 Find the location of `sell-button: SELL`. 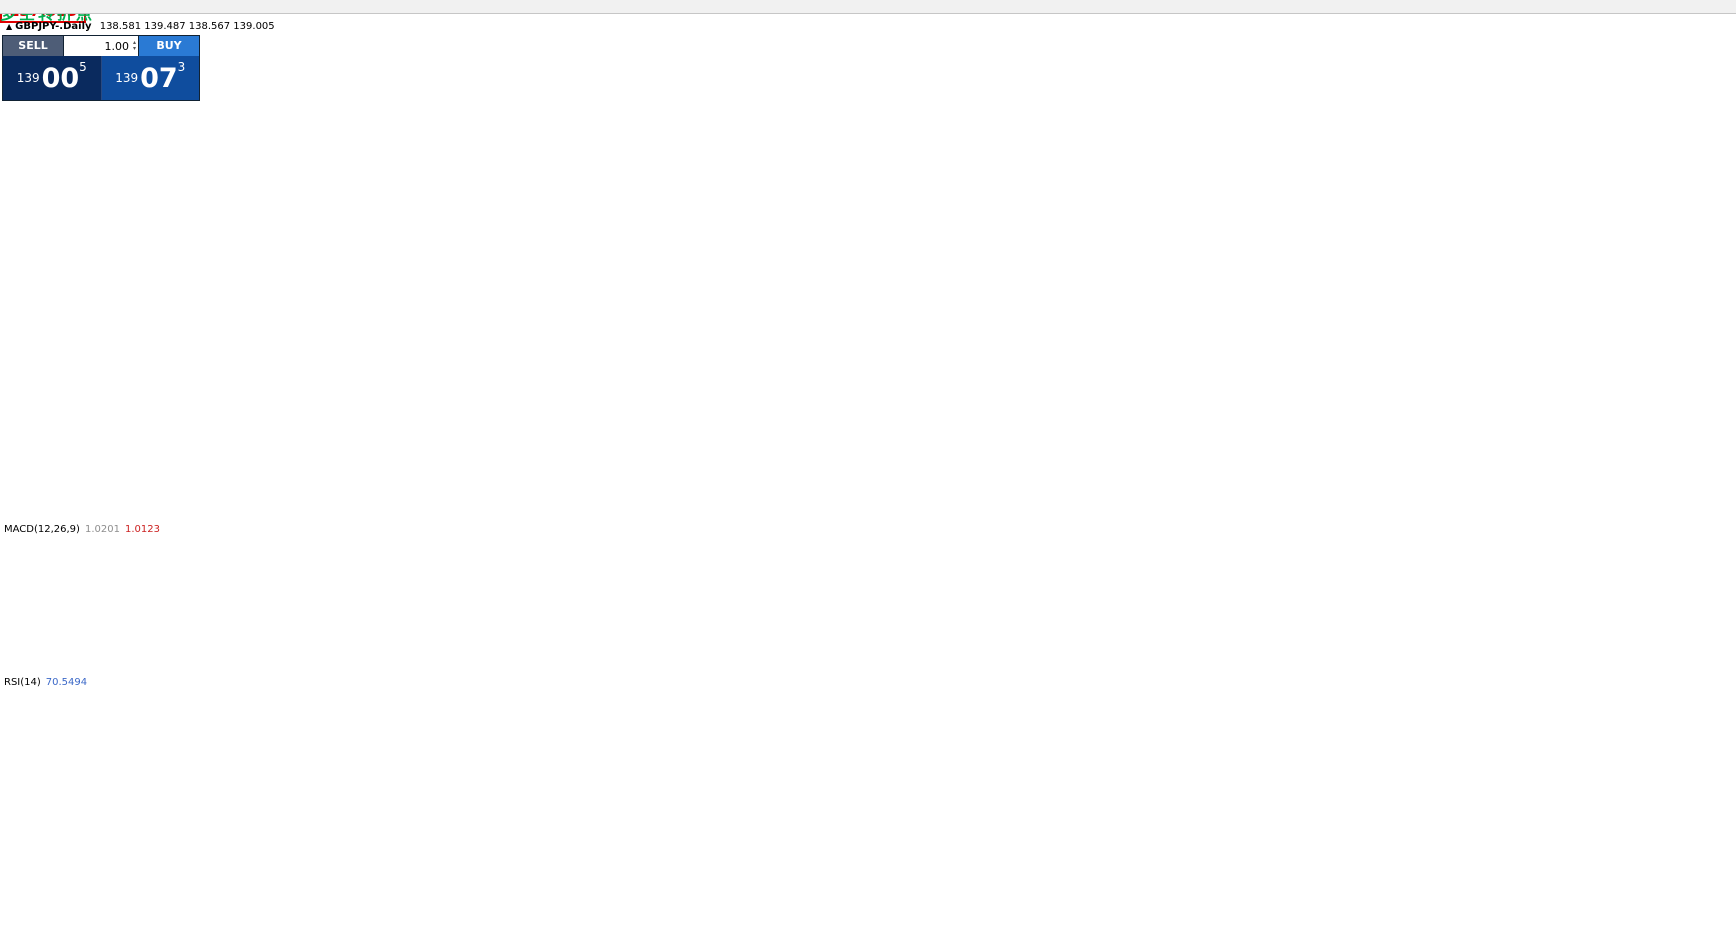

sell-button: SELL is located at coordinates (33, 46).